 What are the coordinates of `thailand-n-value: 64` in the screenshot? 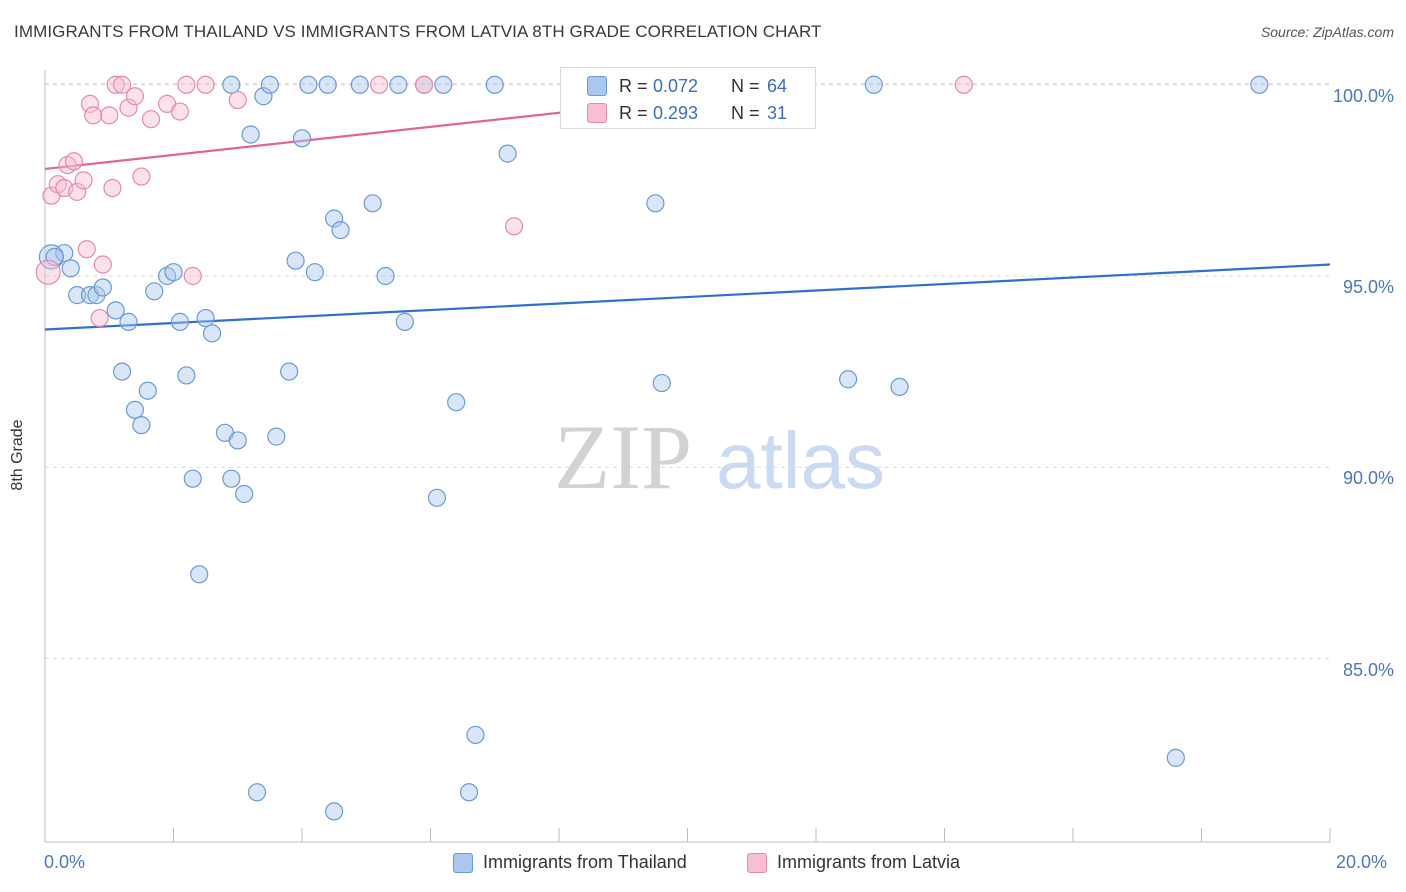 It's located at (777, 85).